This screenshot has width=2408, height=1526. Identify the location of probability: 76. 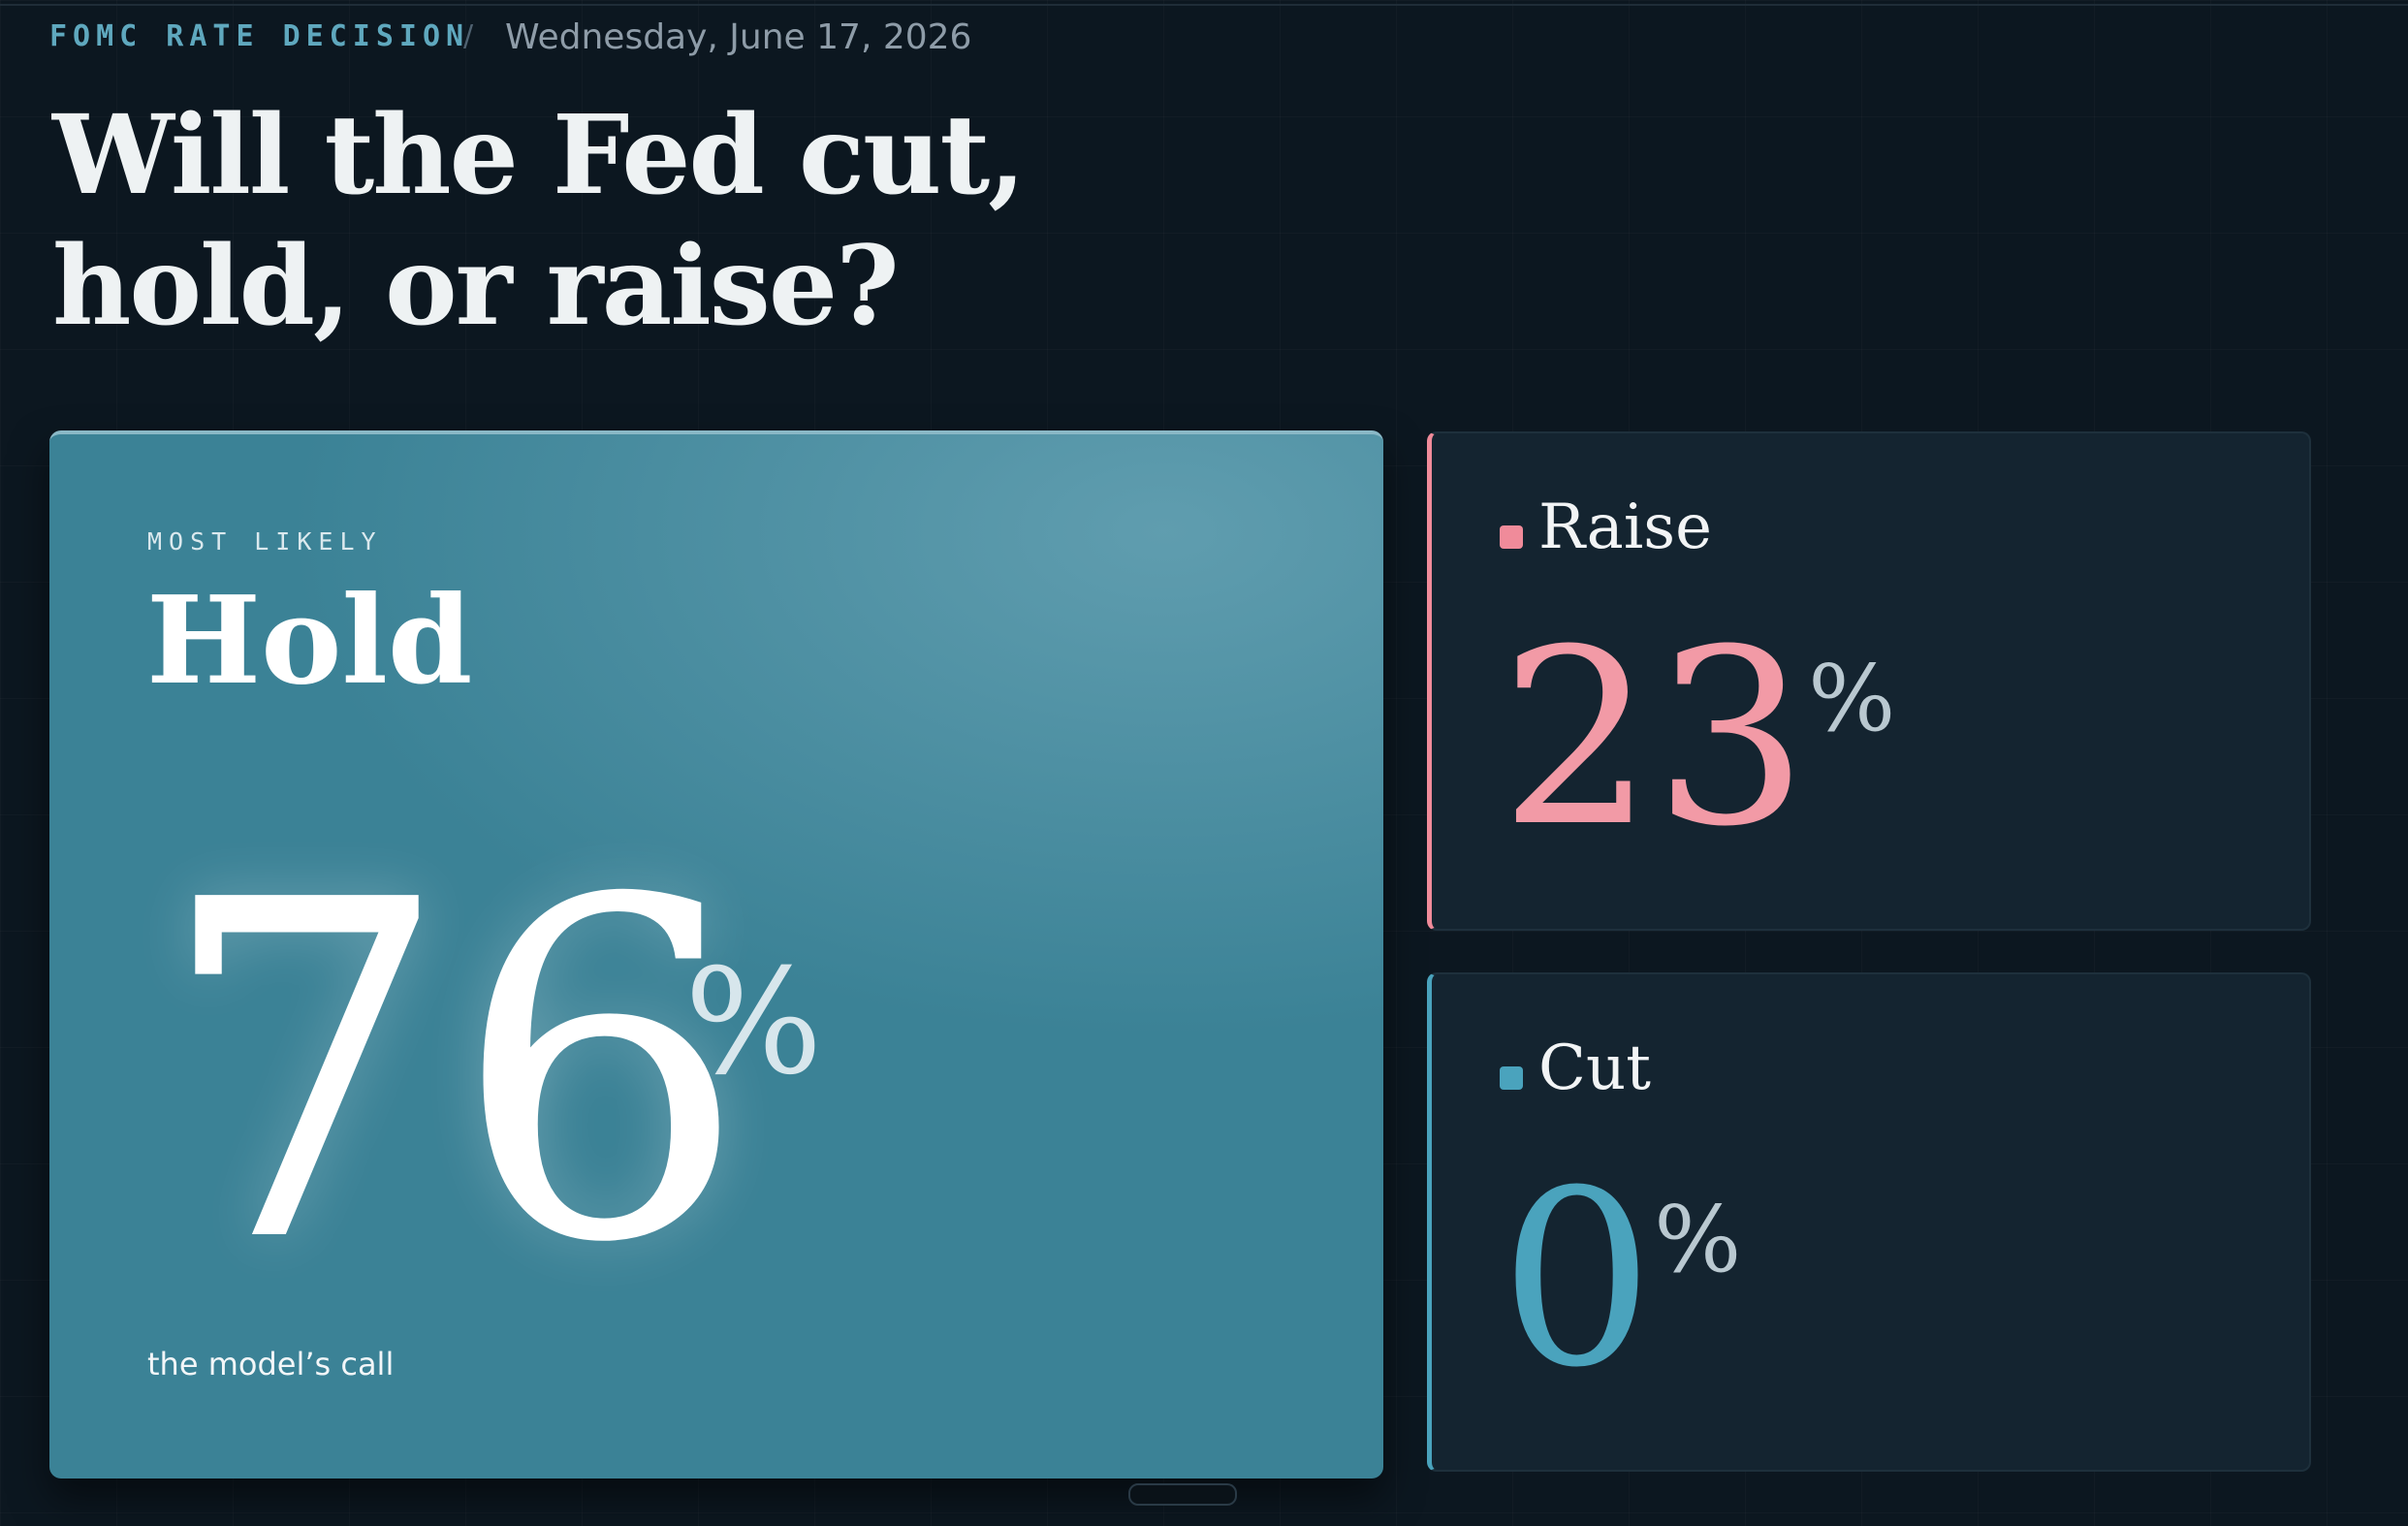
(452, 1074).